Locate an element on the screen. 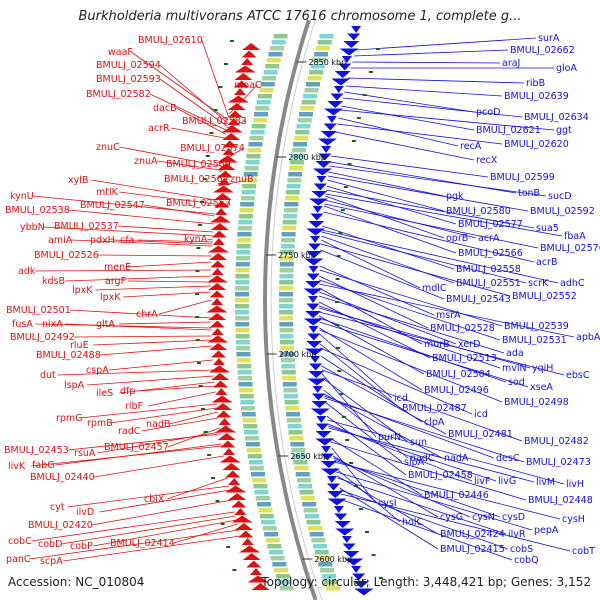 This screenshot has height=600, width=600. gene-label-reverse: fbaA is located at coordinates (575, 236).